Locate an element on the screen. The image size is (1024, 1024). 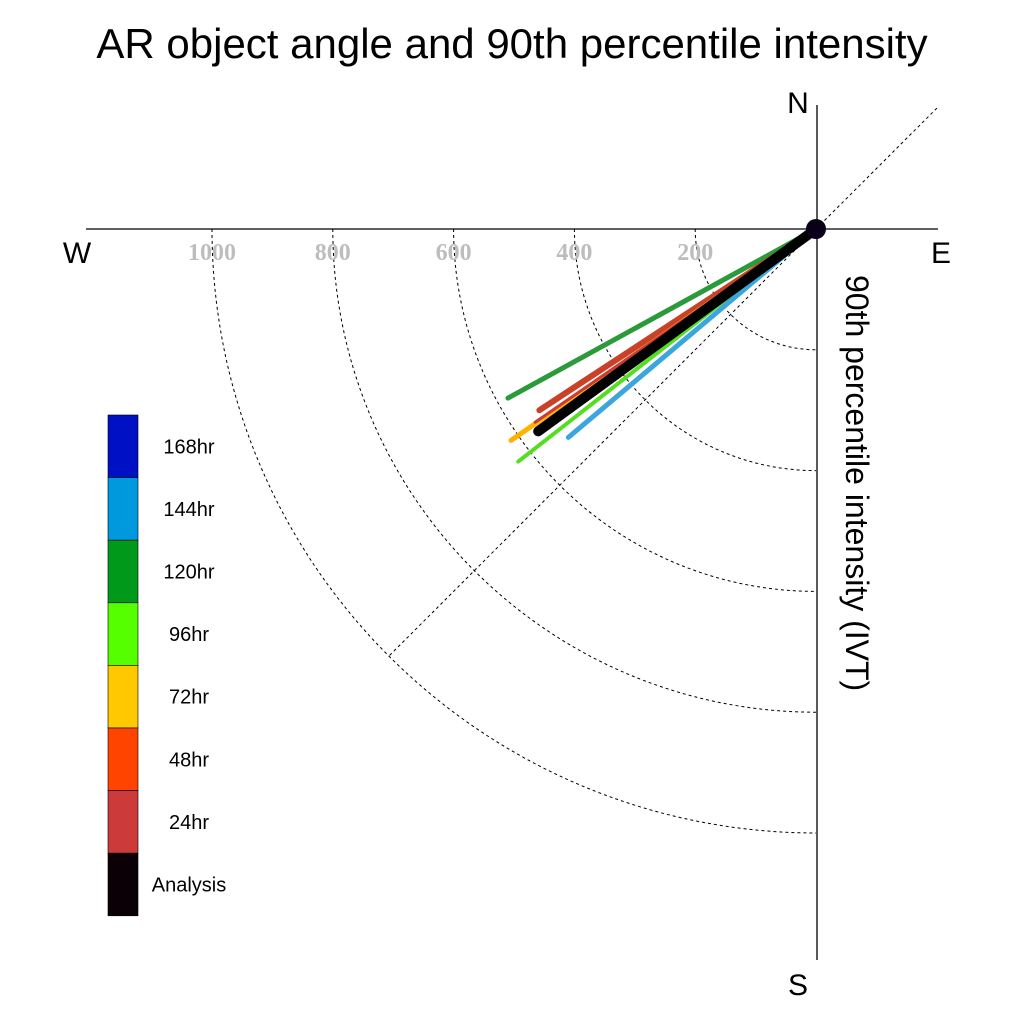
legend-label: 144hr is located at coordinates (188, 510).